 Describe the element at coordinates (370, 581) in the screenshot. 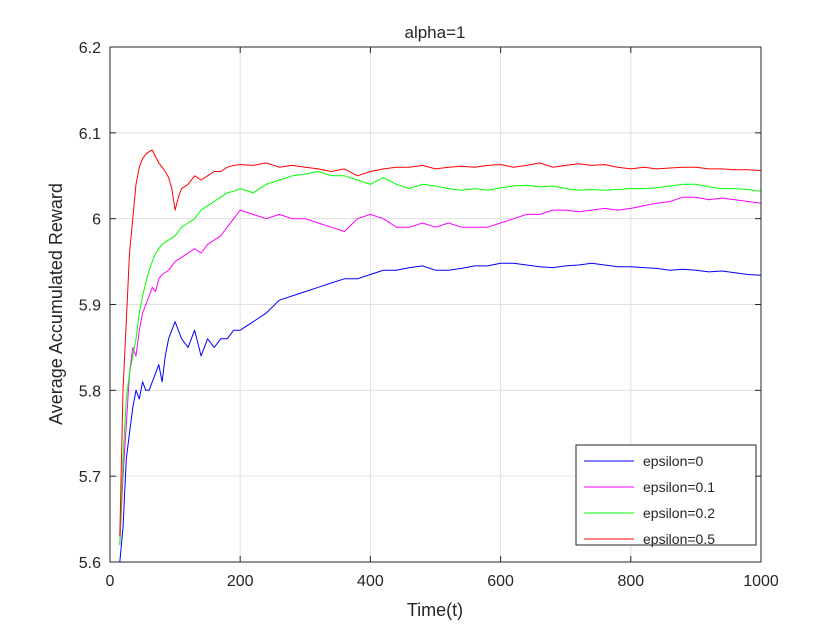

I see `x-tick-label: 400` at that location.